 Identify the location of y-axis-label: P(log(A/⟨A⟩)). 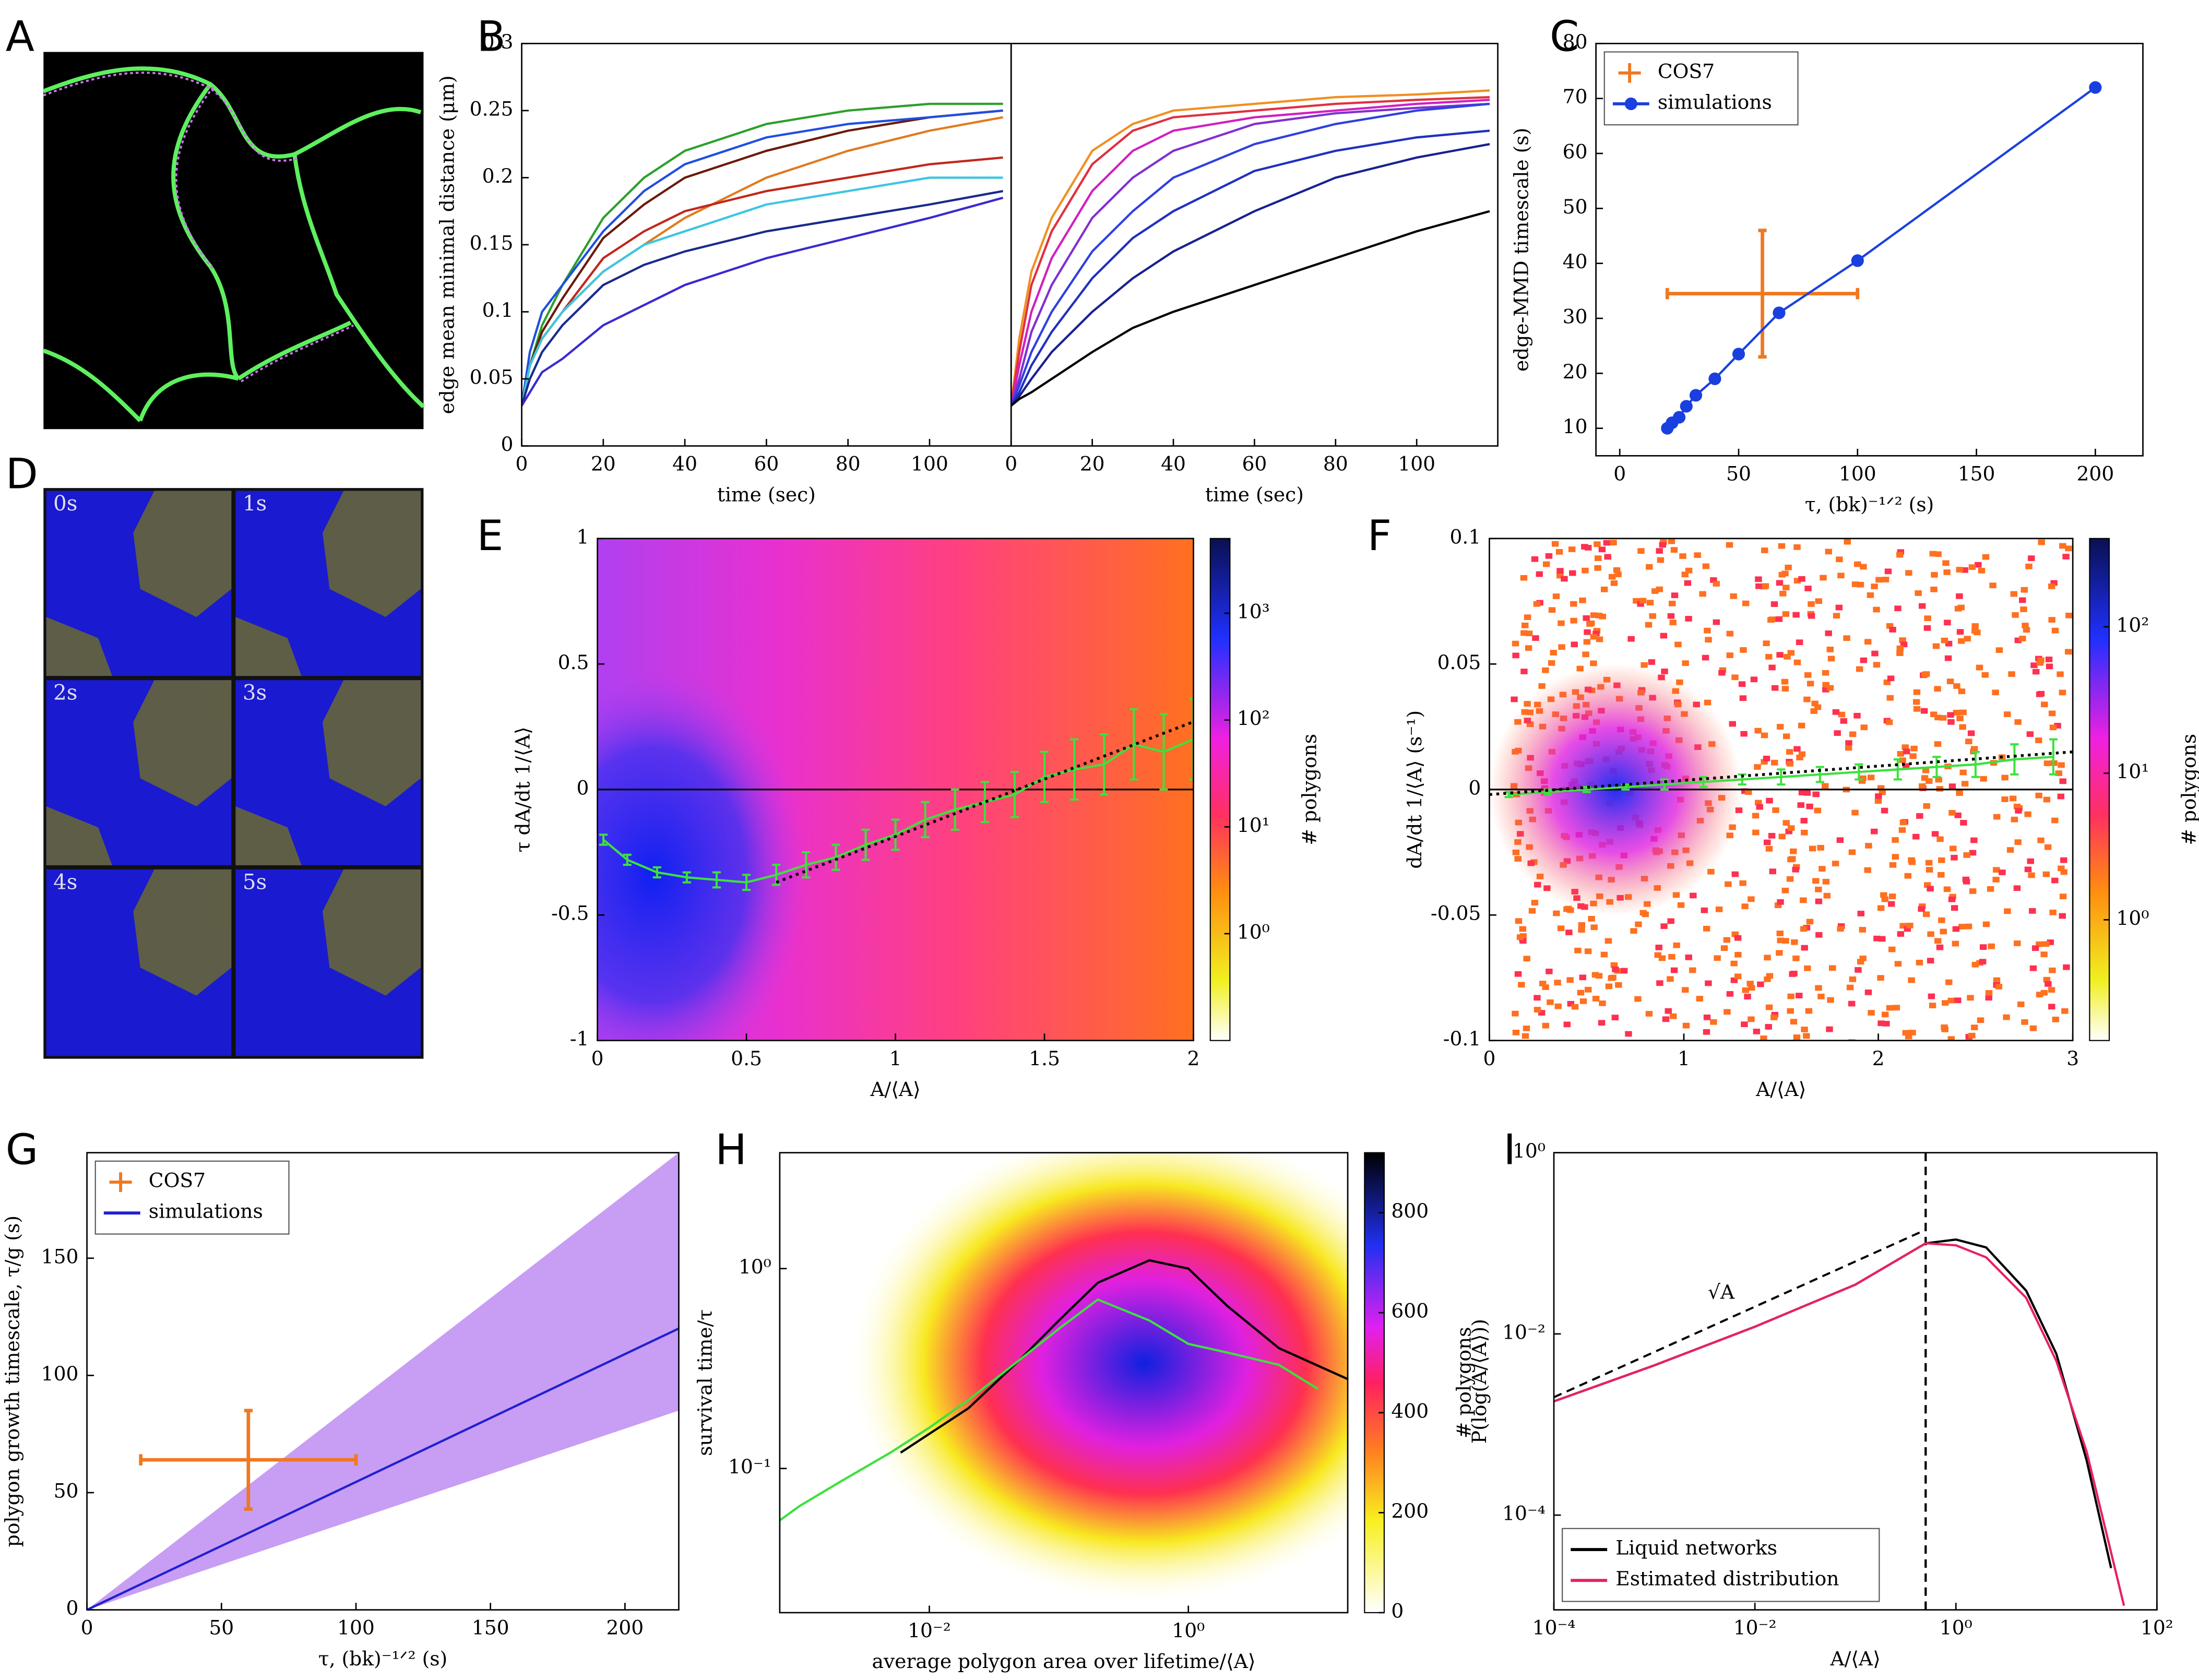
(1479, 1381).